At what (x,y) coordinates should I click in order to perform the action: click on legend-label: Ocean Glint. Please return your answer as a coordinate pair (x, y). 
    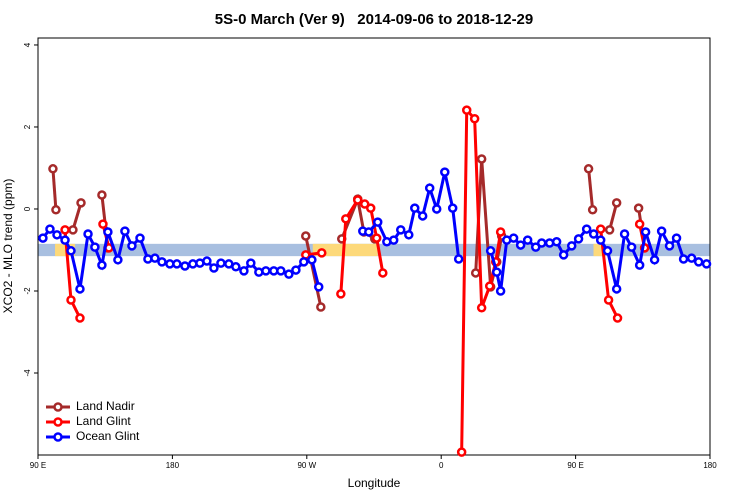
    Looking at the image, I should click on (108, 436).